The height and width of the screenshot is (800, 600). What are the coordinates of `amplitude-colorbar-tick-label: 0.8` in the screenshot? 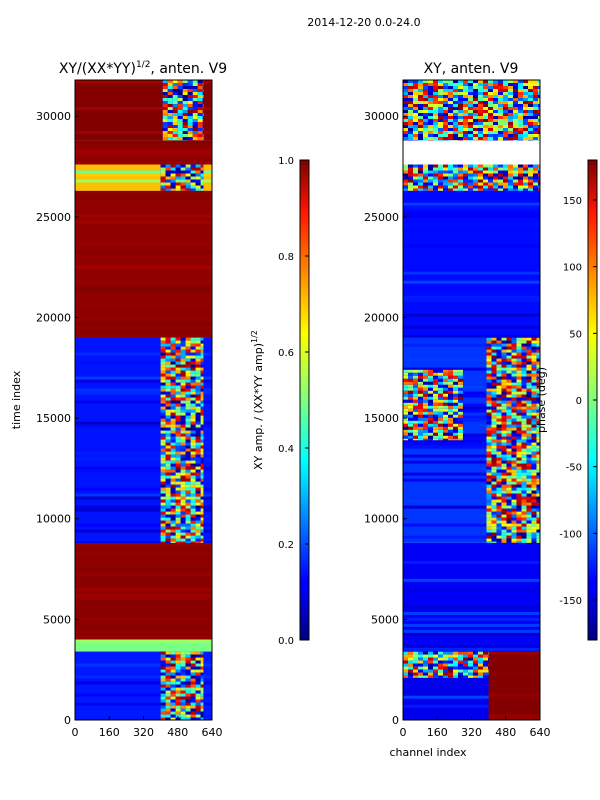 It's located at (286, 257).